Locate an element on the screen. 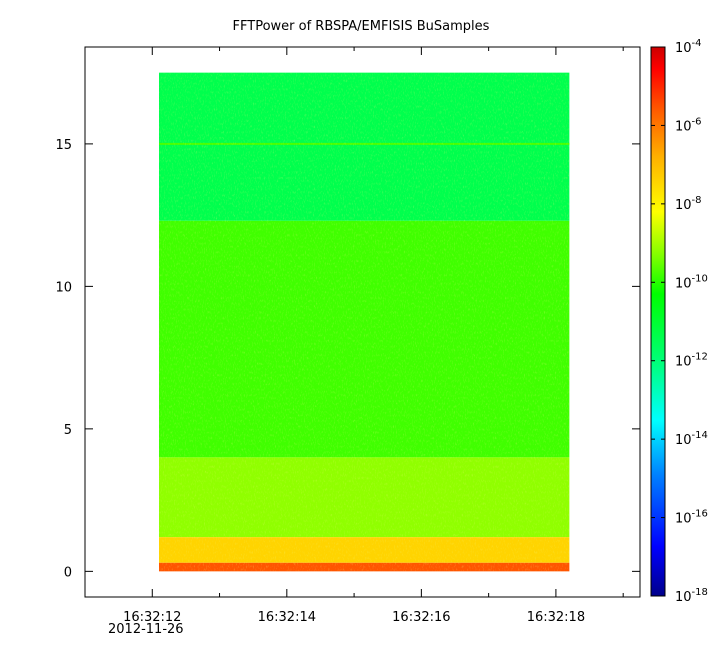 This screenshot has width=724, height=661. x-tick-label: 16:32:18 is located at coordinates (556, 617).